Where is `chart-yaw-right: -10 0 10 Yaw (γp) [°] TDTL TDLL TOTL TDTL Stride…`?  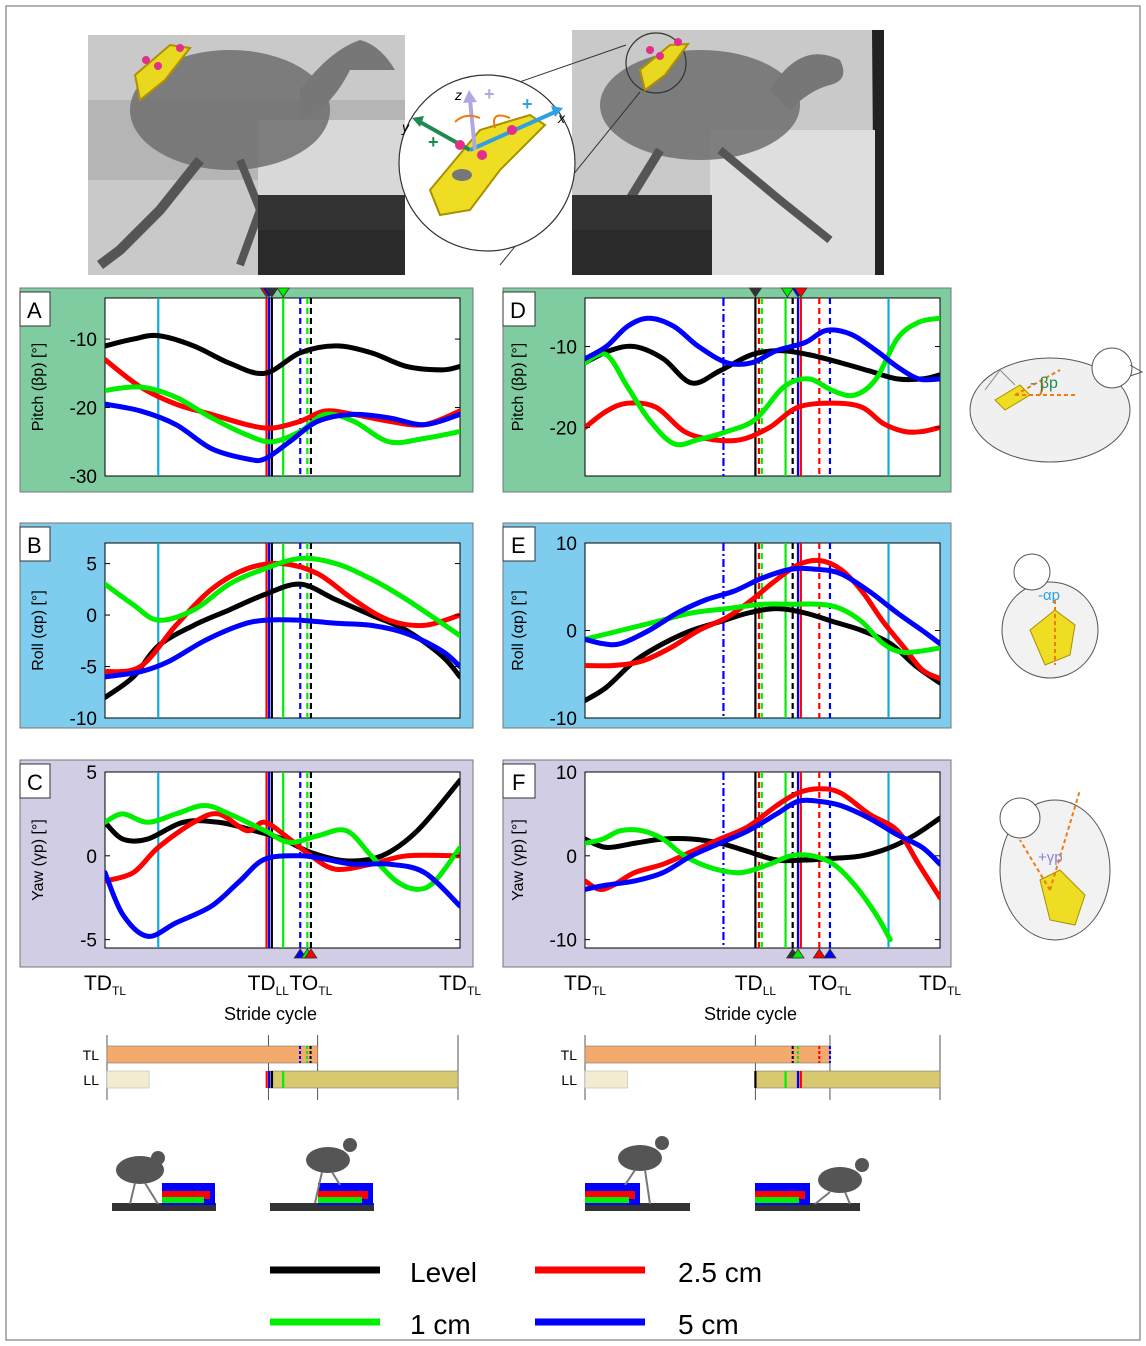 chart-yaw-right: -10 0 10 Yaw (γp) [°] TDTL TDLL TOTL TDTL Stride… is located at coordinates (735, 893).